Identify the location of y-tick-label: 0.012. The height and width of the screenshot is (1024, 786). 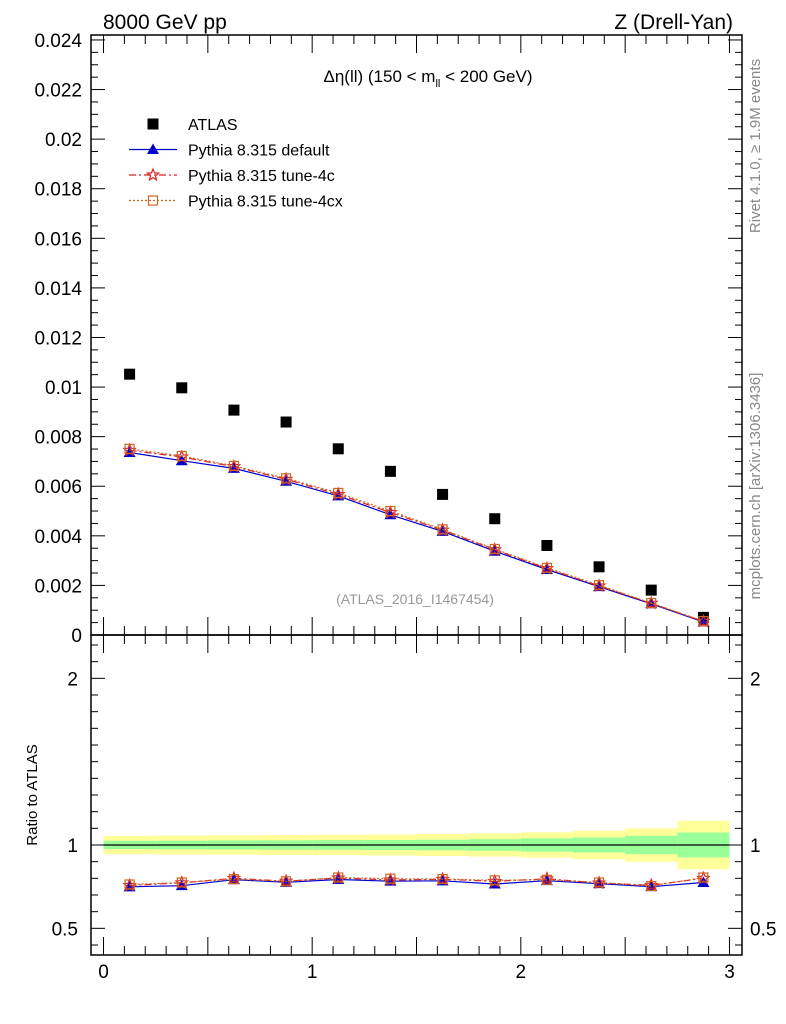
(58, 338).